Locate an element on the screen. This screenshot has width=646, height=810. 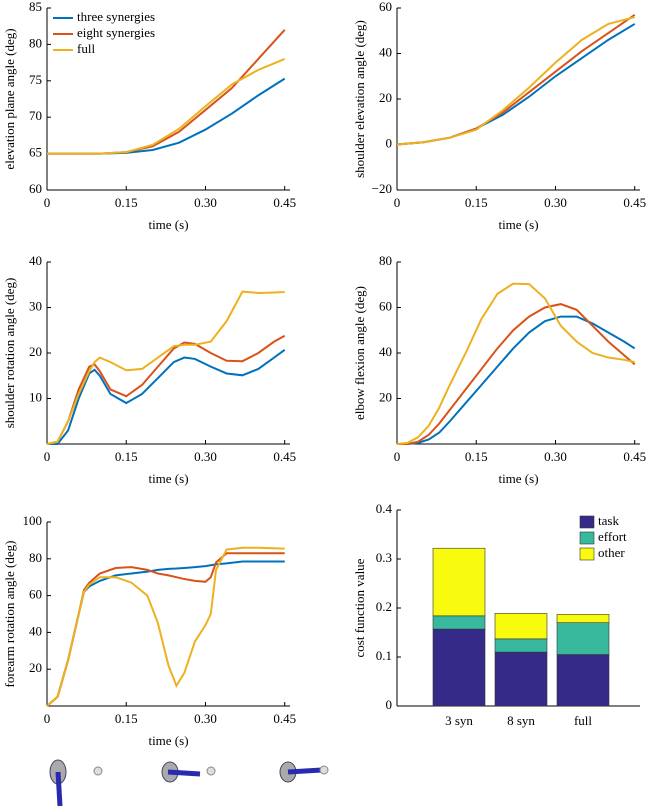
legend-label: eight synergies is located at coordinates (116, 32).